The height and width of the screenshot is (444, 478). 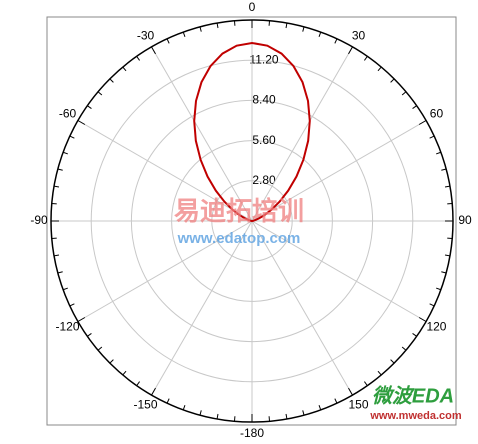 I want to click on pattern-line, so click(x=252, y=132).